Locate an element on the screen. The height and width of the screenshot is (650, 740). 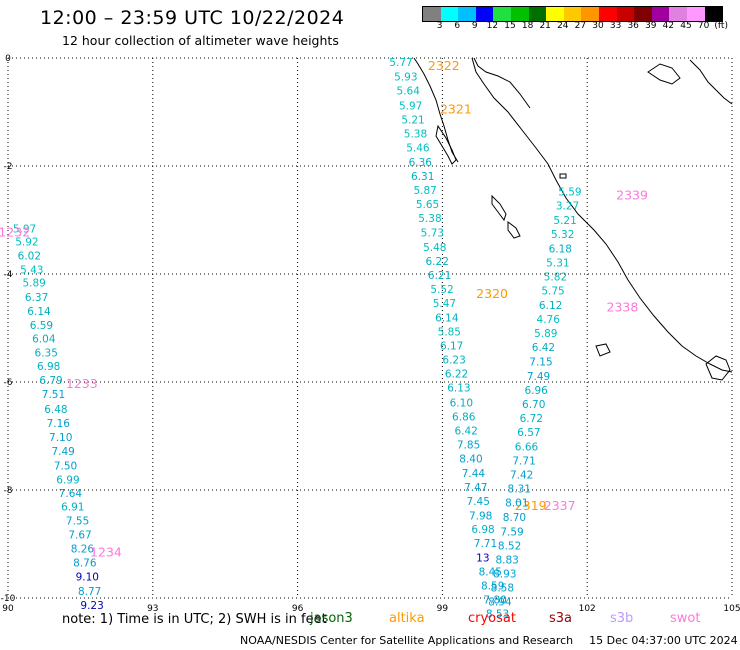
wave-height-value: 5.46 is located at coordinates (418, 148).